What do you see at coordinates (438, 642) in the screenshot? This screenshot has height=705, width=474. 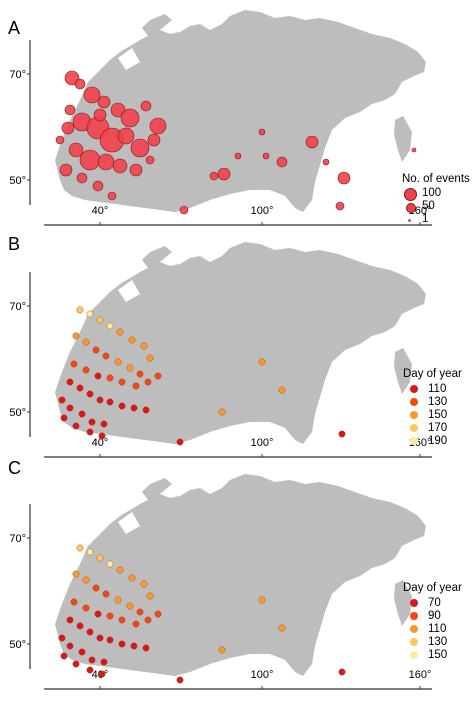 I see `legend-label: 130` at bounding box center [438, 642].